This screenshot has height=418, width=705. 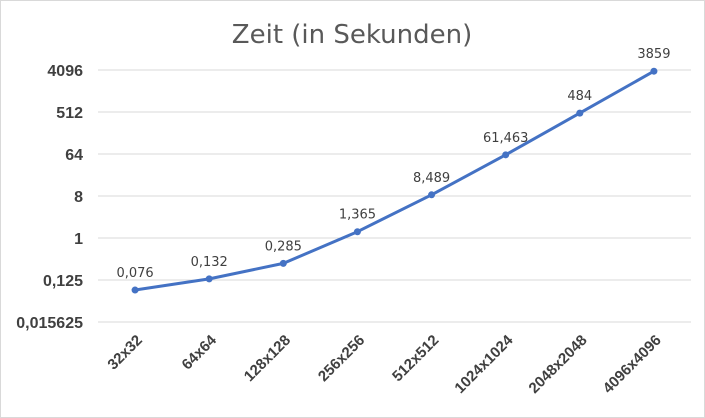 I want to click on y-tick-label: 64, so click(x=74, y=155).